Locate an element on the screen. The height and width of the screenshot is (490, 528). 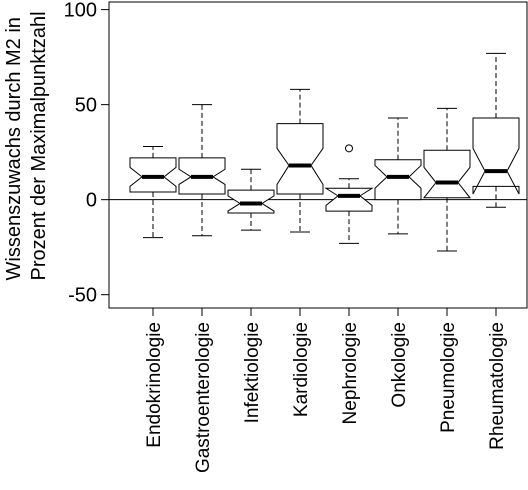
outlier-point is located at coordinates (349, 148).